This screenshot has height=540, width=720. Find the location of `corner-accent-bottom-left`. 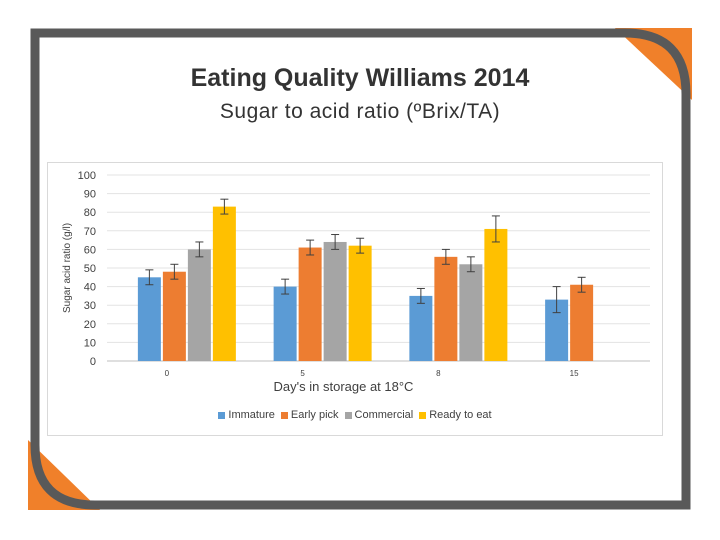

corner-accent-bottom-left is located at coordinates (64, 475).